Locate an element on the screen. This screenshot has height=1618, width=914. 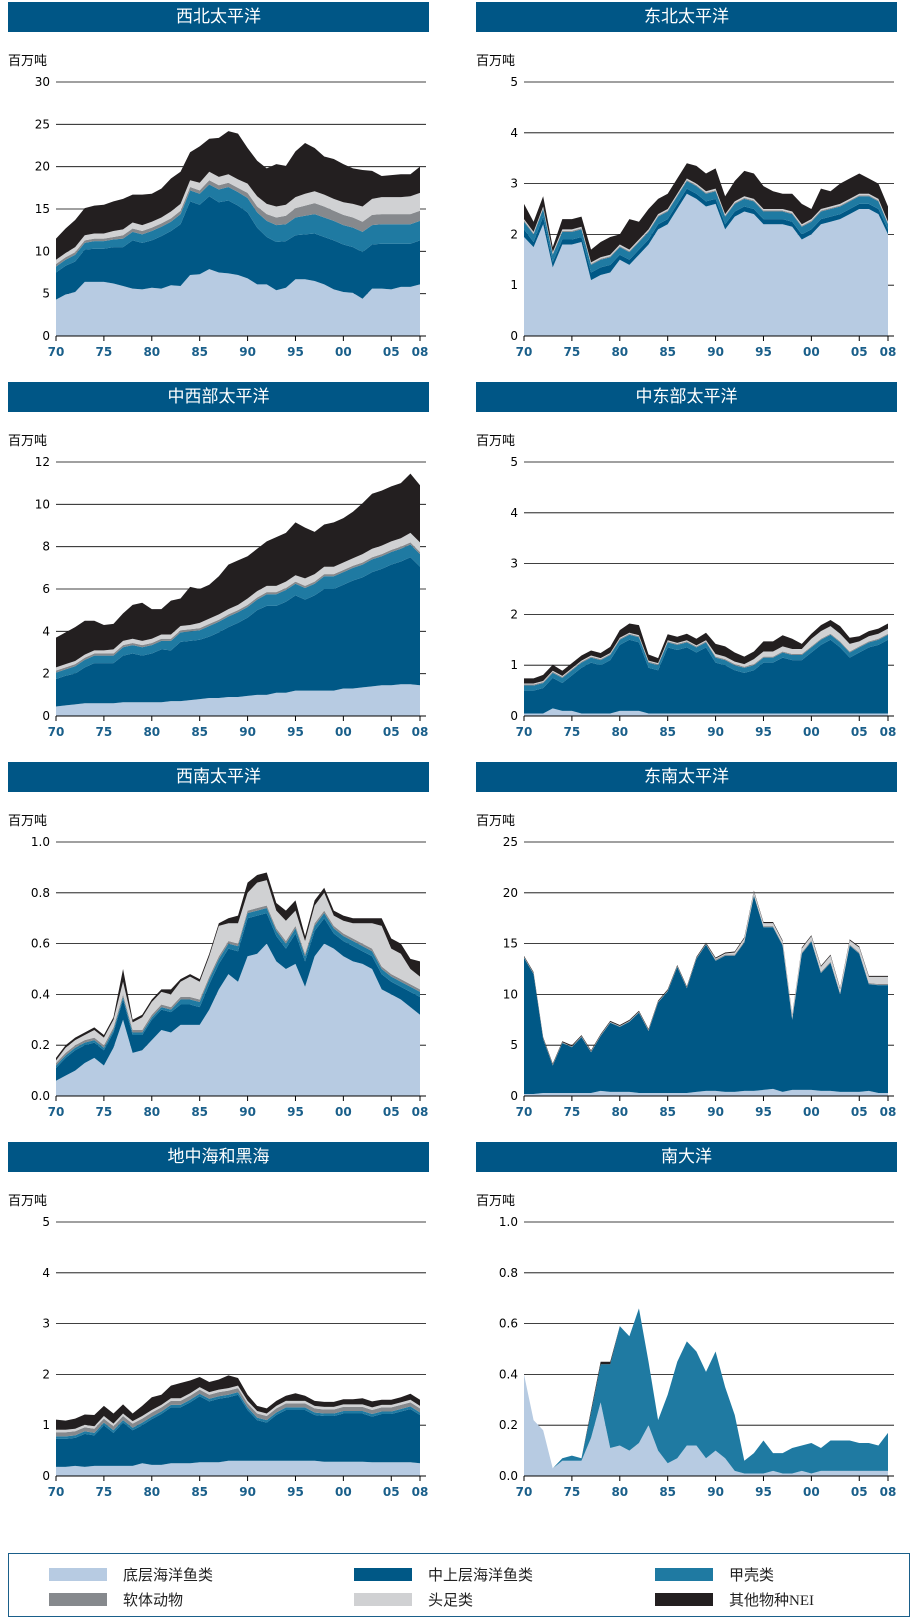
y-tick-label: 0.4 is located at coordinates (508, 1374).